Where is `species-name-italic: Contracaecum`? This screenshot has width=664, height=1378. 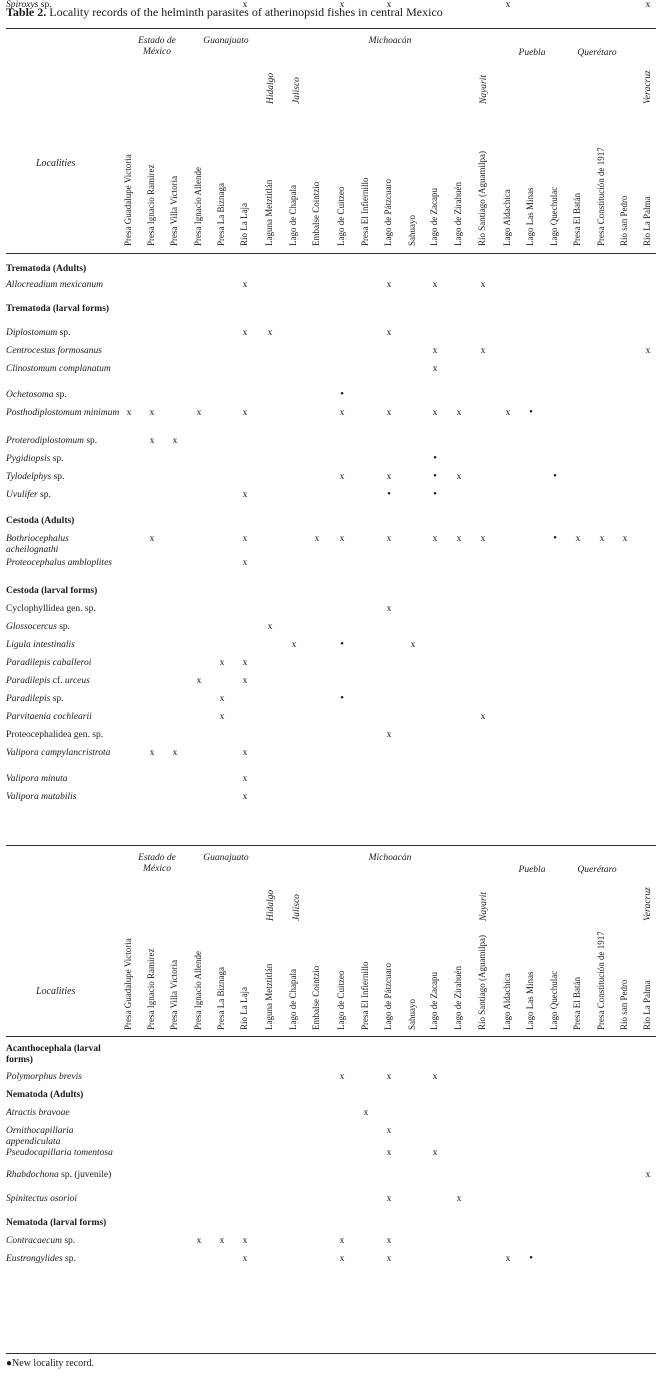 species-name-italic: Contracaecum is located at coordinates (34, 1241).